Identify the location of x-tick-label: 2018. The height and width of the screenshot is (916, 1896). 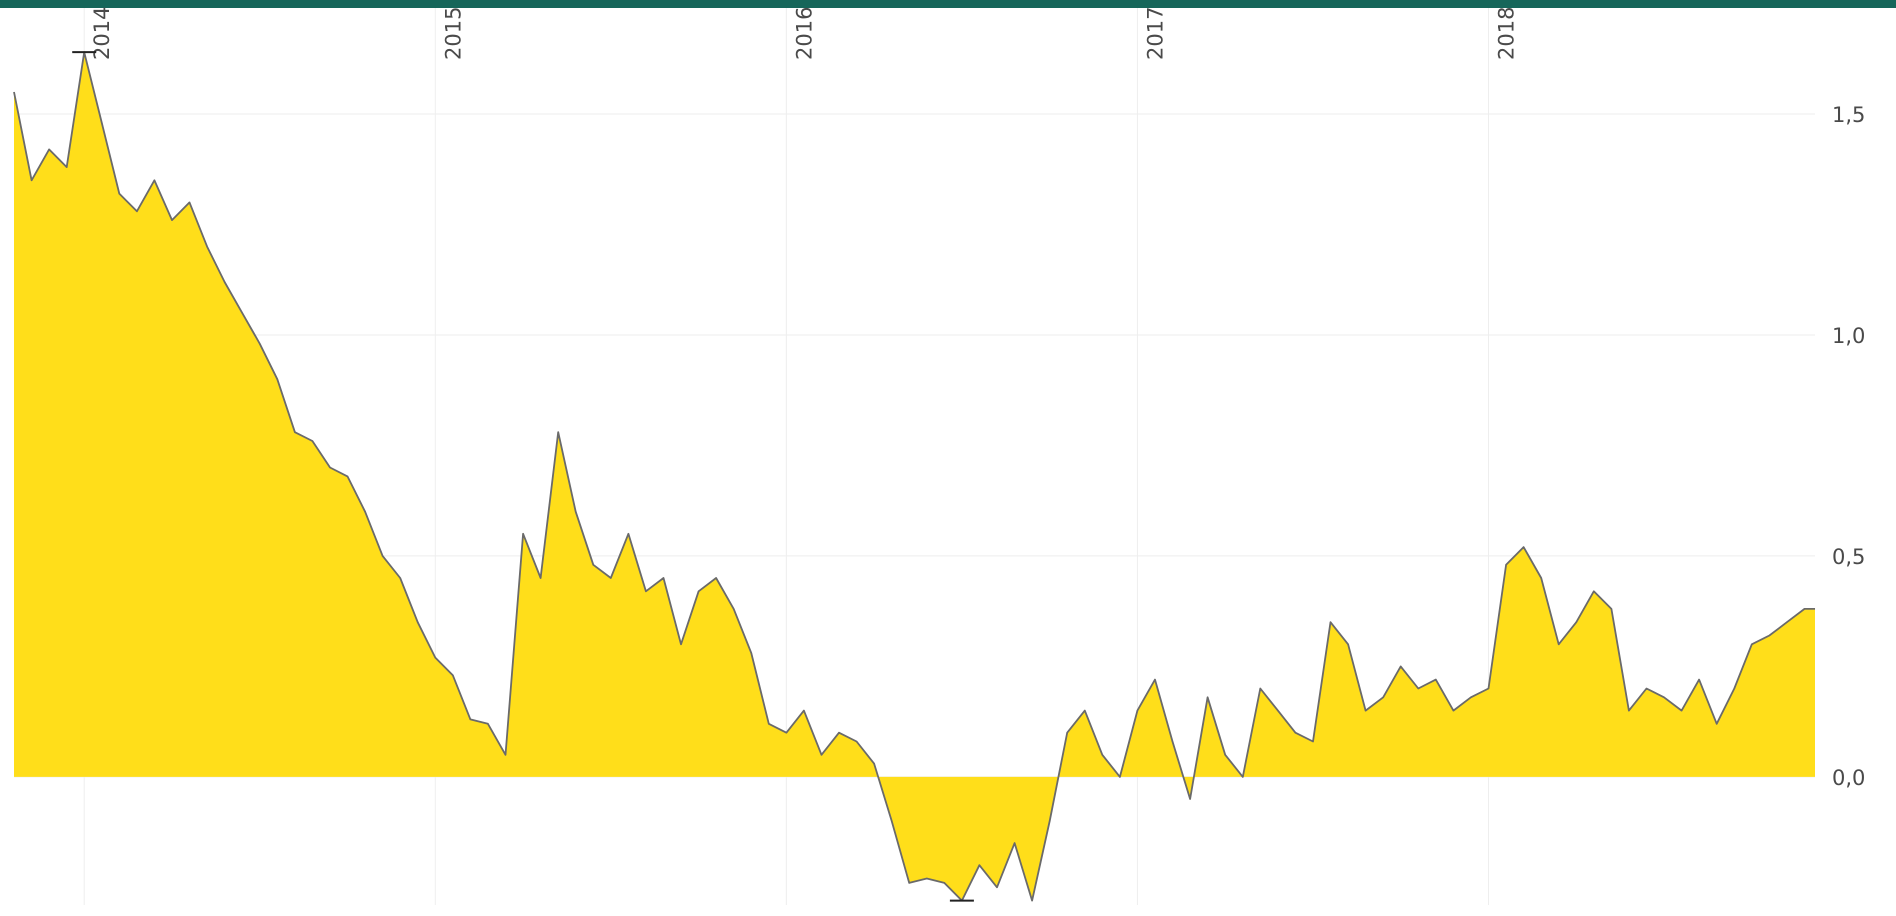
(1507, 33).